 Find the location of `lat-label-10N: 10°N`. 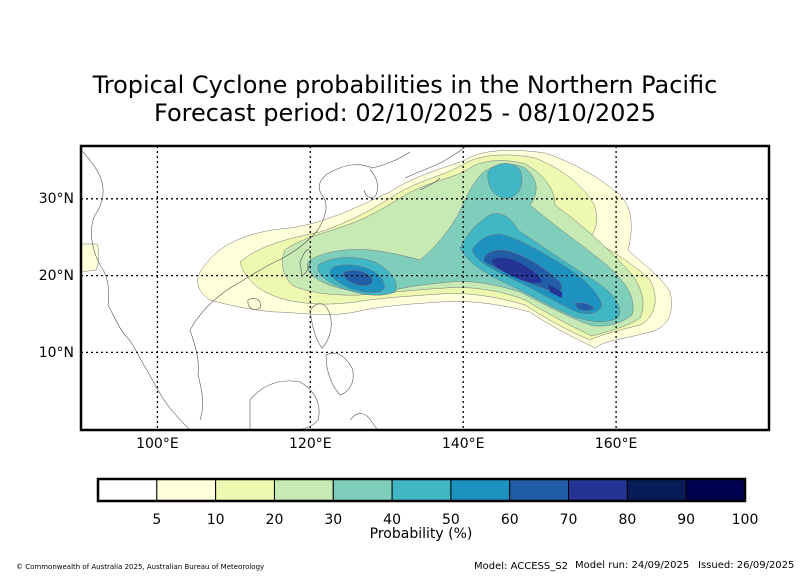

lat-label-10N: 10°N is located at coordinates (56, 353).